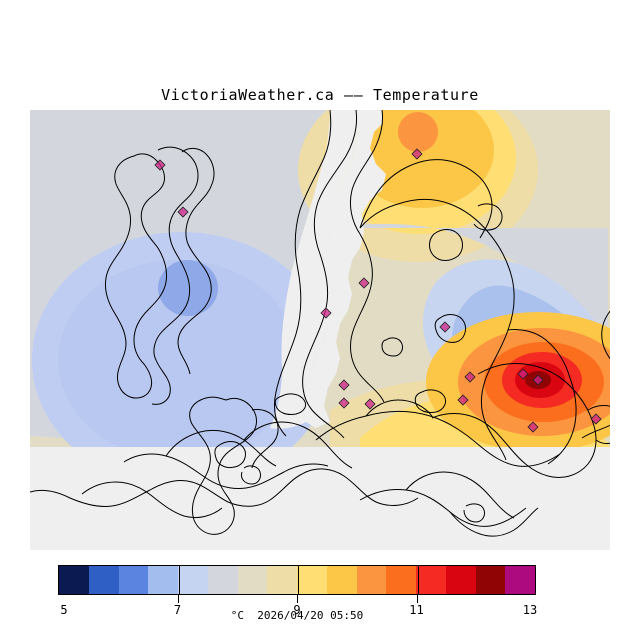 The width and height of the screenshot is (640, 640). I want to click on station-marker-s12, so click(370, 404).